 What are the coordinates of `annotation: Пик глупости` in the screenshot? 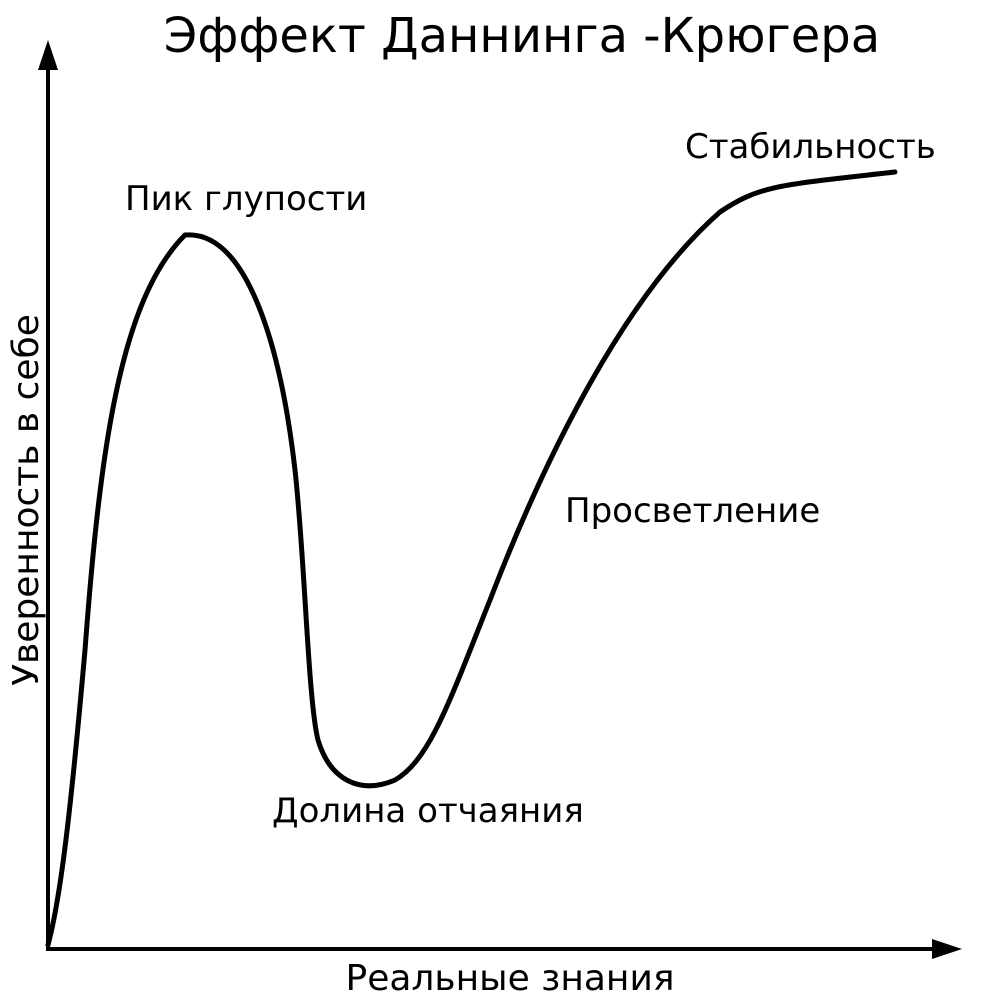 It's located at (246, 199).